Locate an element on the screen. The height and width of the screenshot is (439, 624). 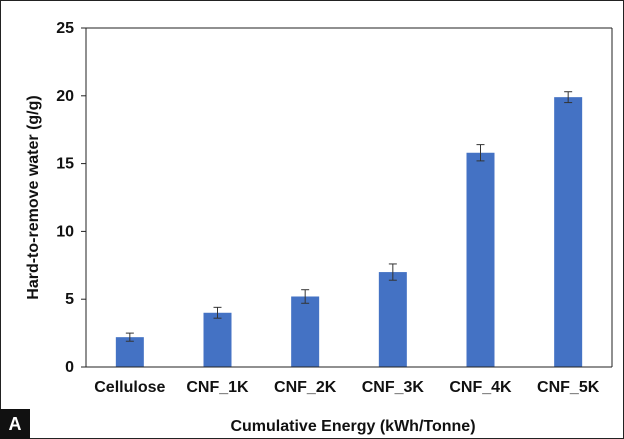
x-tick-label: CNF_3K is located at coordinates (393, 387).